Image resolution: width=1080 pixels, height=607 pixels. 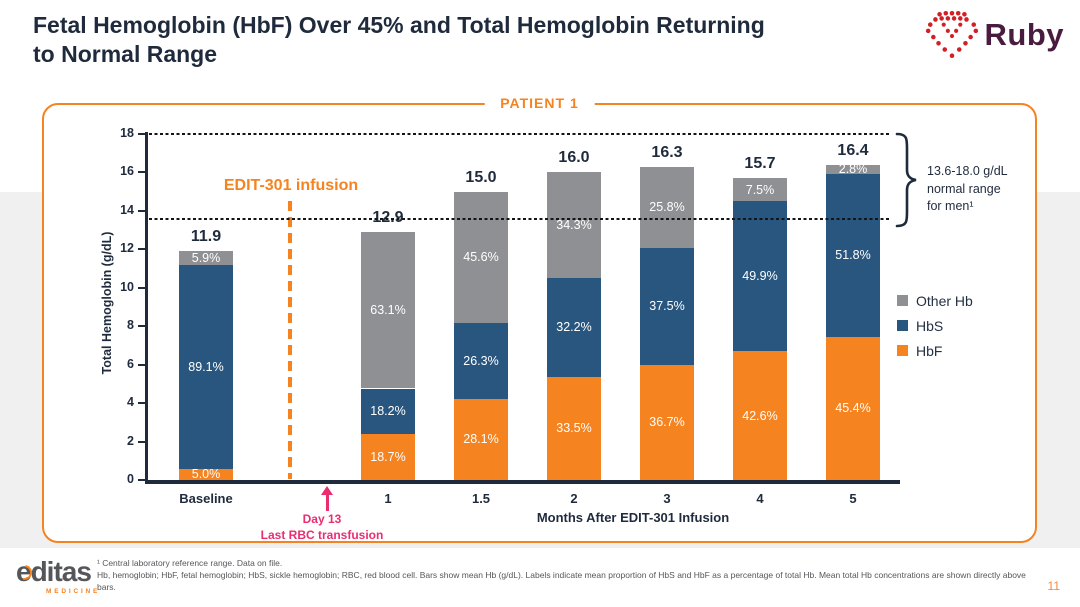 What do you see at coordinates (967, 189) in the screenshot?
I see `normal-range-annotation: 13.6-18.0 g/dL normal range for men¹` at bounding box center [967, 189].